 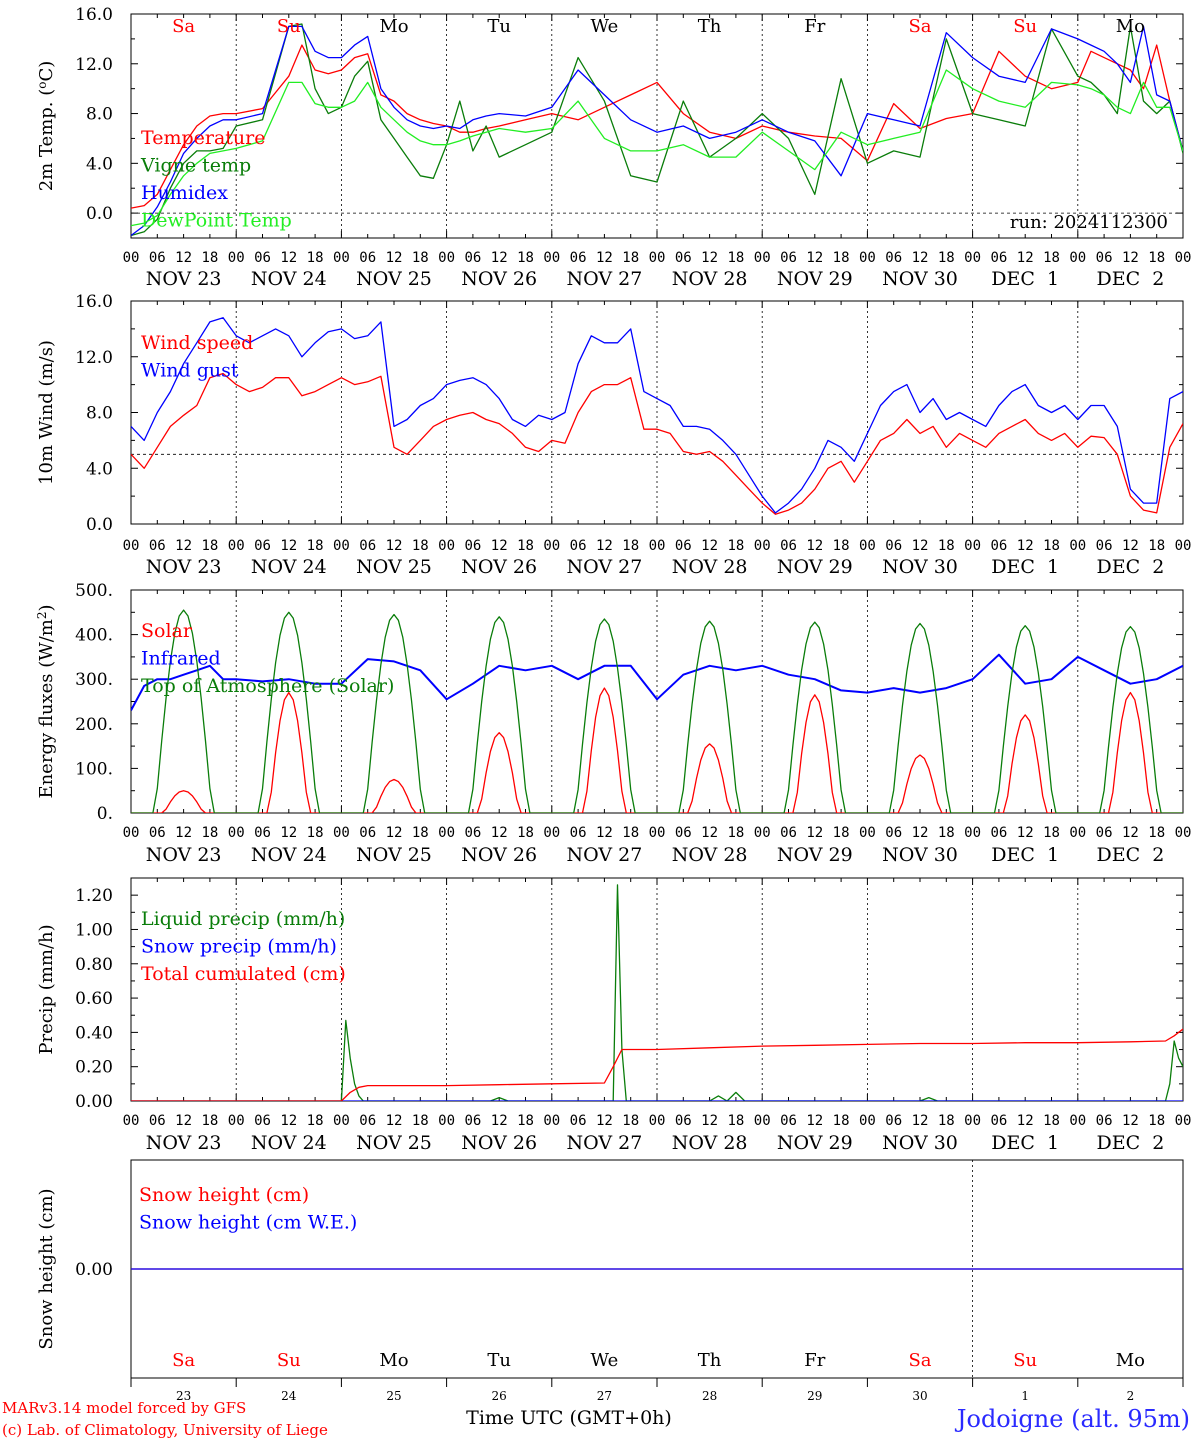 What do you see at coordinates (94, 358) in the screenshot?
I see `y-tick-label: 12.0` at bounding box center [94, 358].